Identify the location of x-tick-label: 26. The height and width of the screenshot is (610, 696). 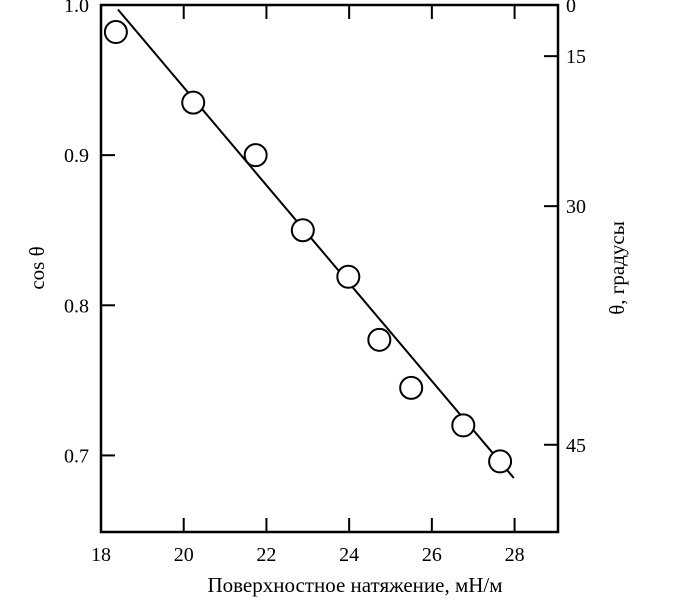
(432, 555).